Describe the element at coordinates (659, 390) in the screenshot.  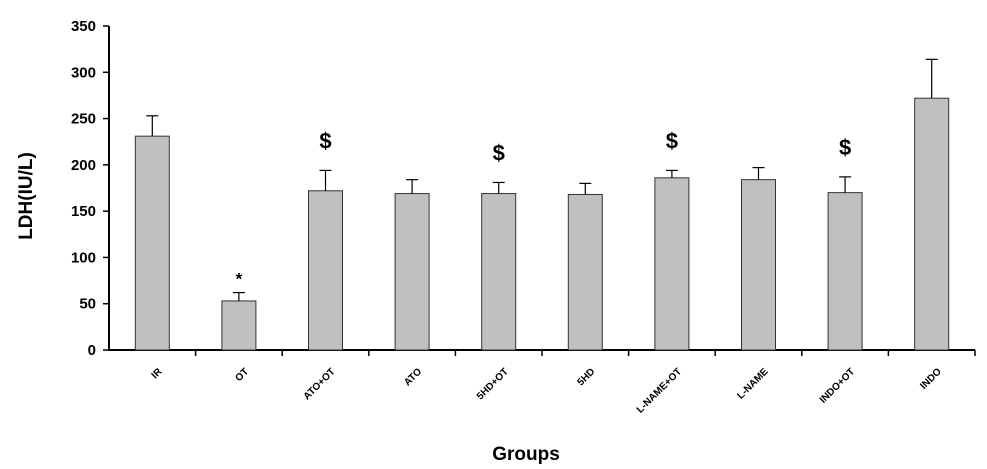
I see `x-tick-label: L-NAME+OT` at that location.